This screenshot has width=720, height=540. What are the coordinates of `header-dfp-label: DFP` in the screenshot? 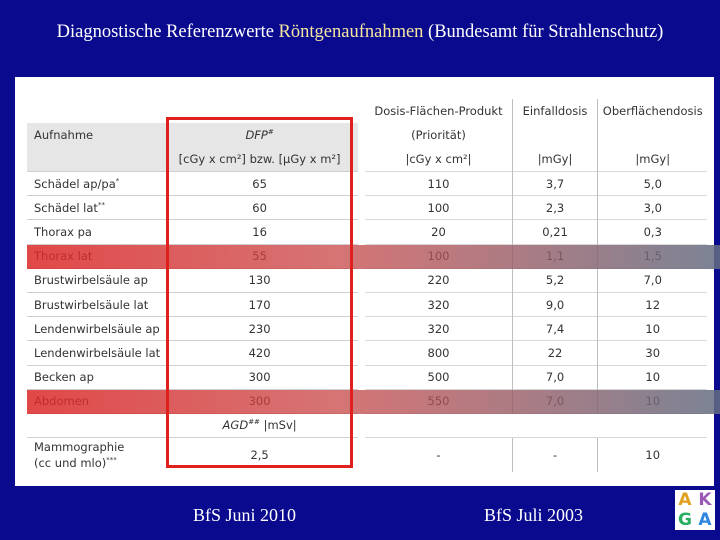 It's located at (256, 135).